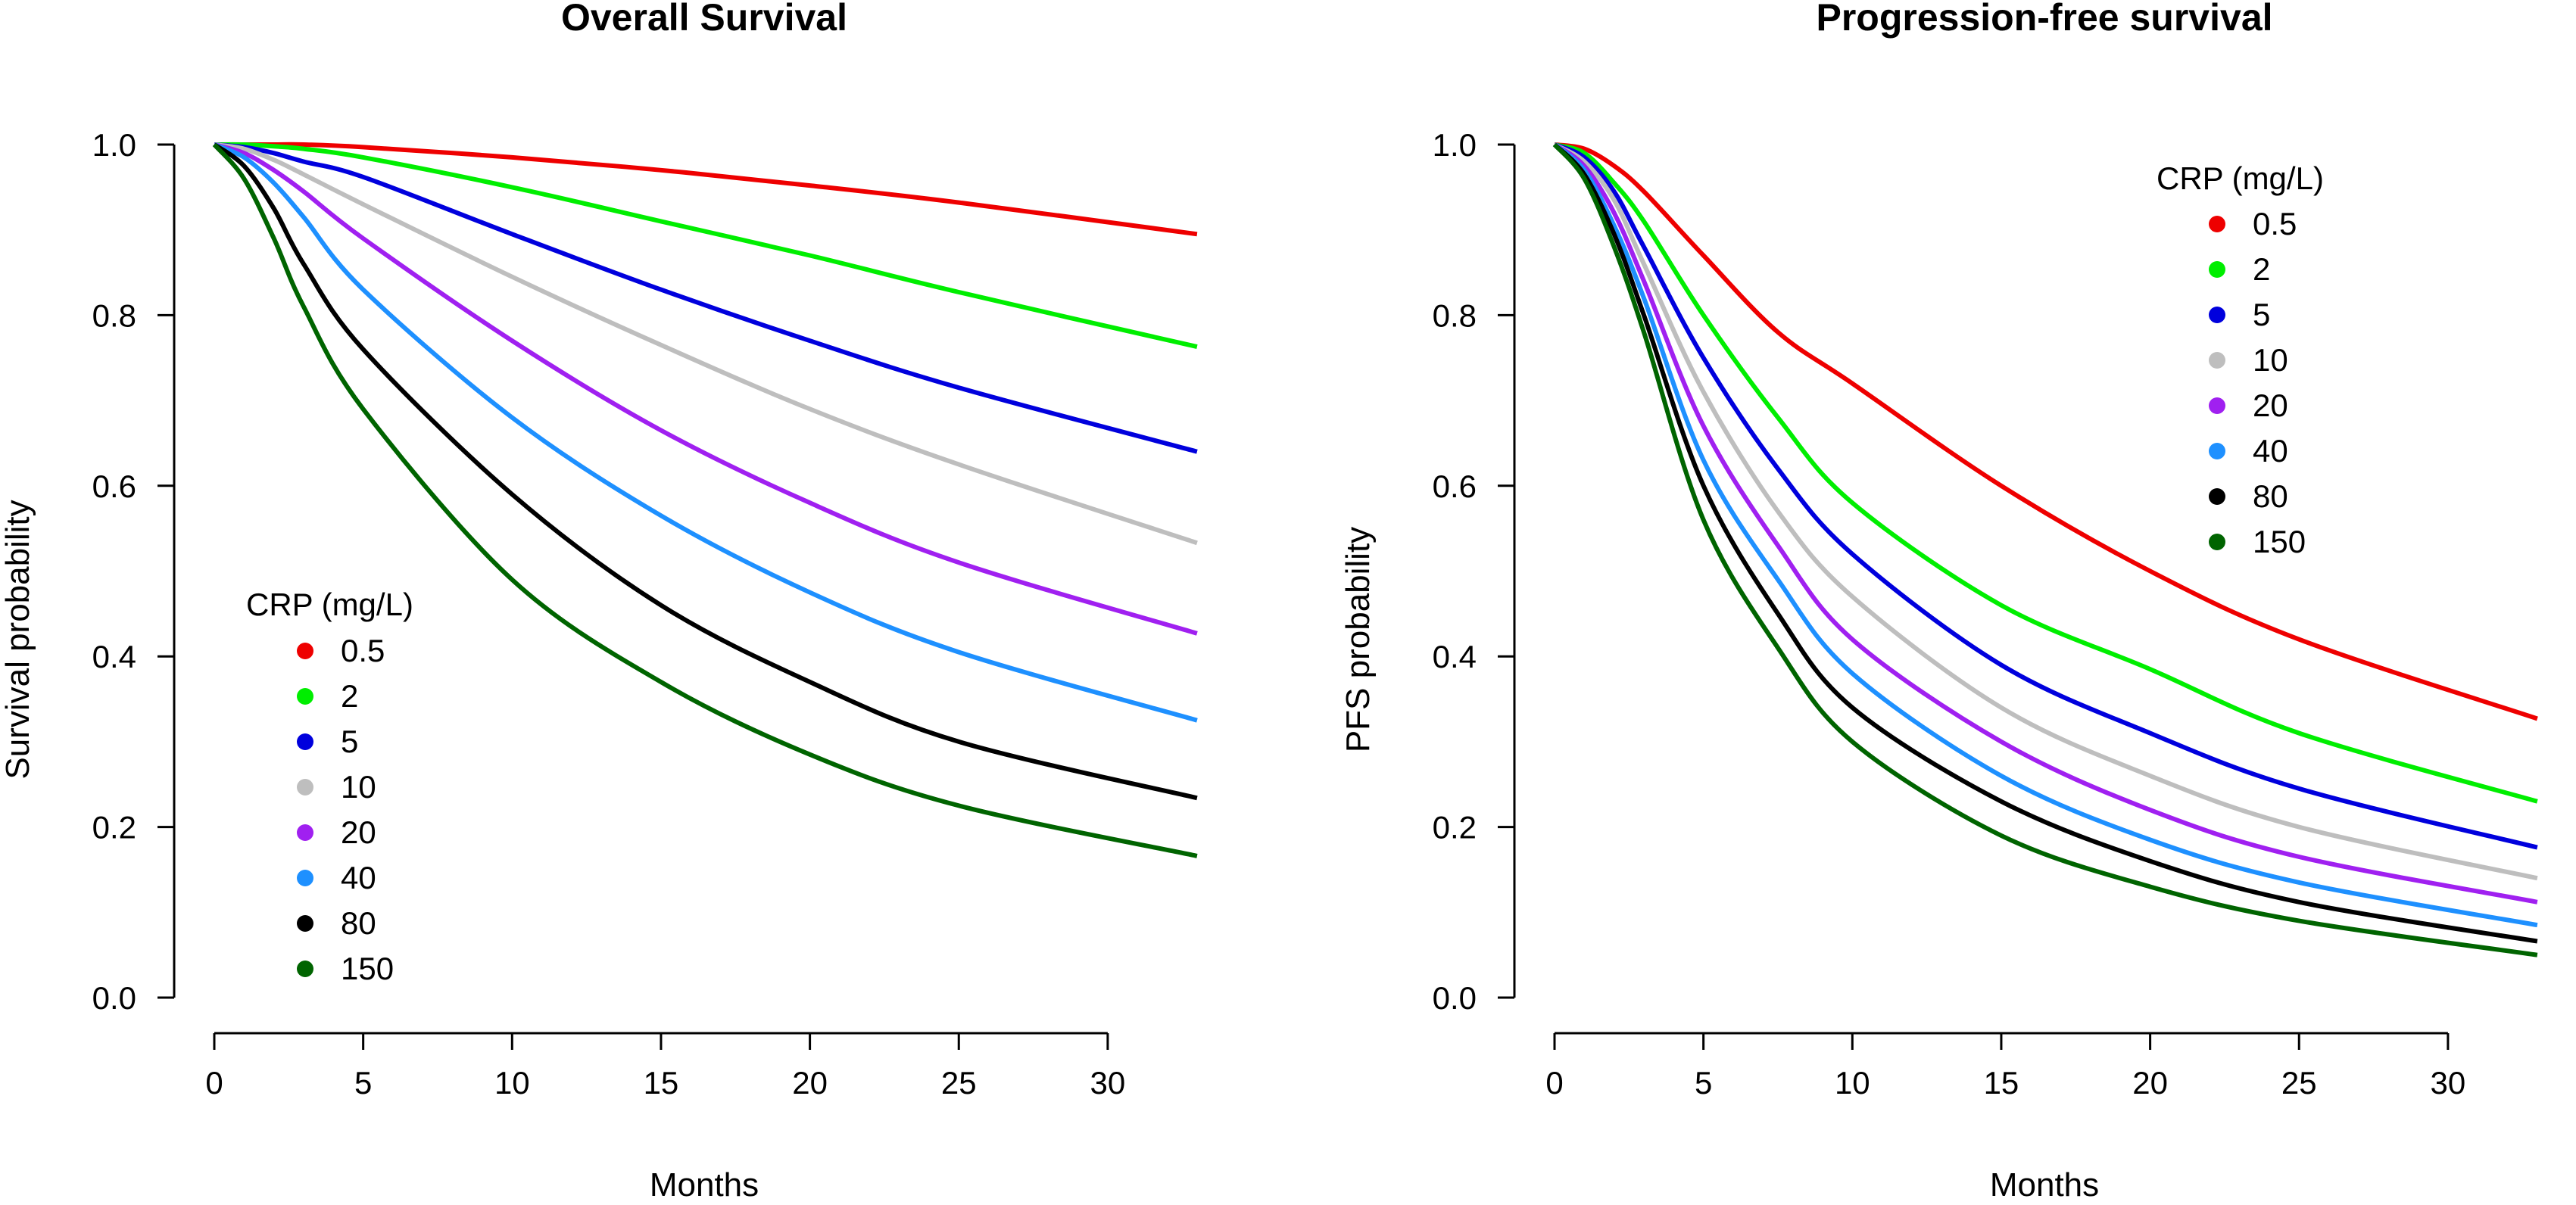 The height and width of the screenshot is (1205, 2576). What do you see at coordinates (18, 639) in the screenshot?
I see `y-axis-label: Survival probability` at bounding box center [18, 639].